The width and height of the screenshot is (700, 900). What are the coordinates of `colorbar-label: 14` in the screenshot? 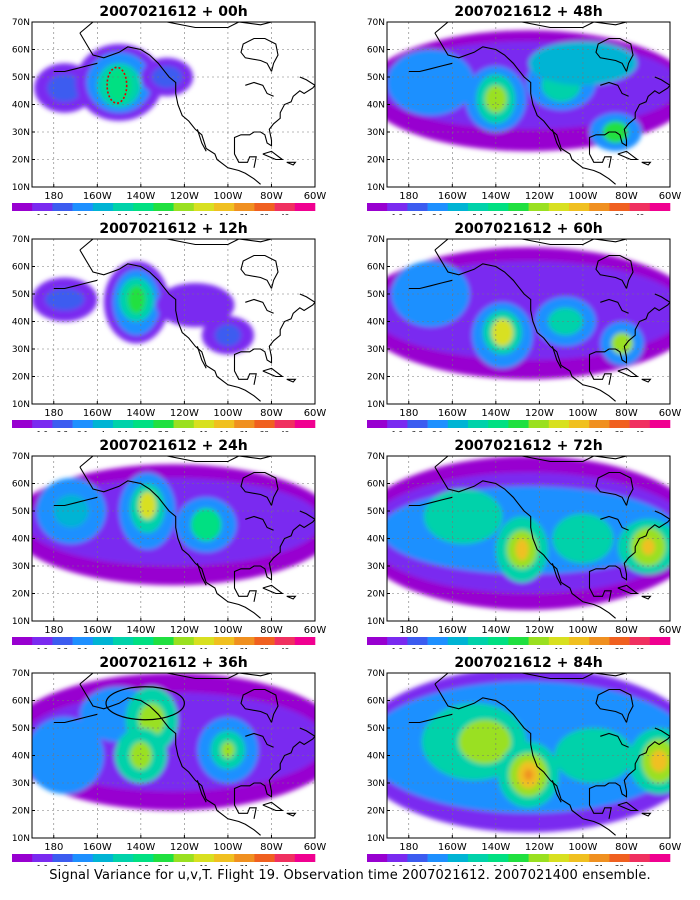 It's located at (224, 648).